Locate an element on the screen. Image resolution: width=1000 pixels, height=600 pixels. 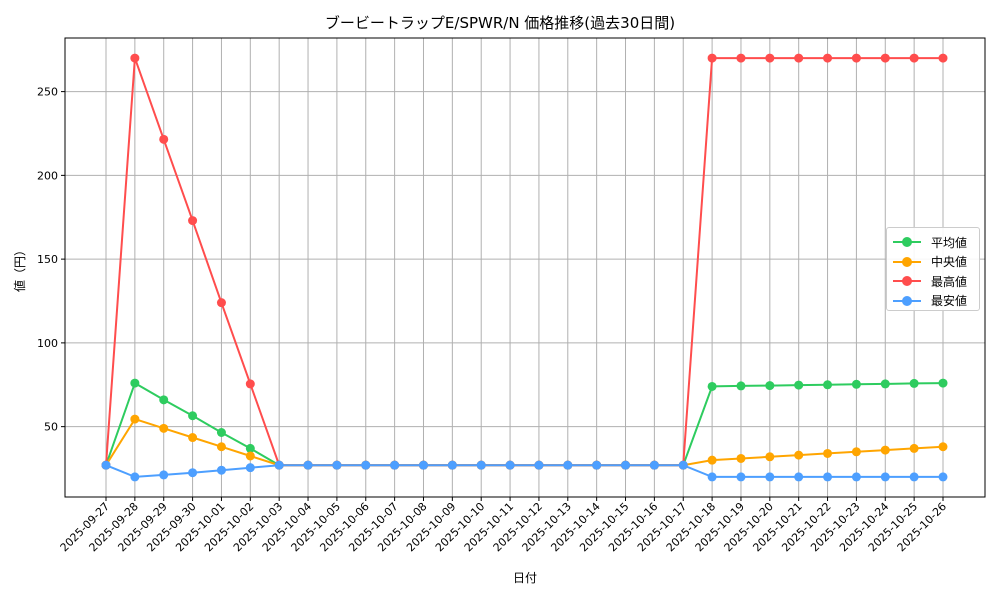
y-axis-ticks: 50 100 150 200 250 is located at coordinates (51, 260).